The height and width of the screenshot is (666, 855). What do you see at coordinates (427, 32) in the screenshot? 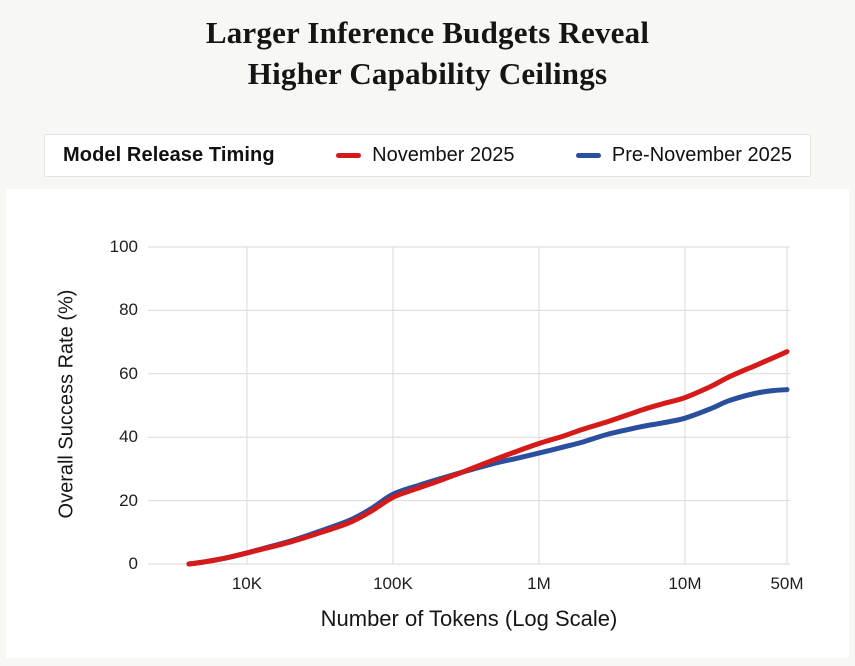
I see `chart-title-line-1: Larger Inference Budgets Reveal` at bounding box center [427, 32].